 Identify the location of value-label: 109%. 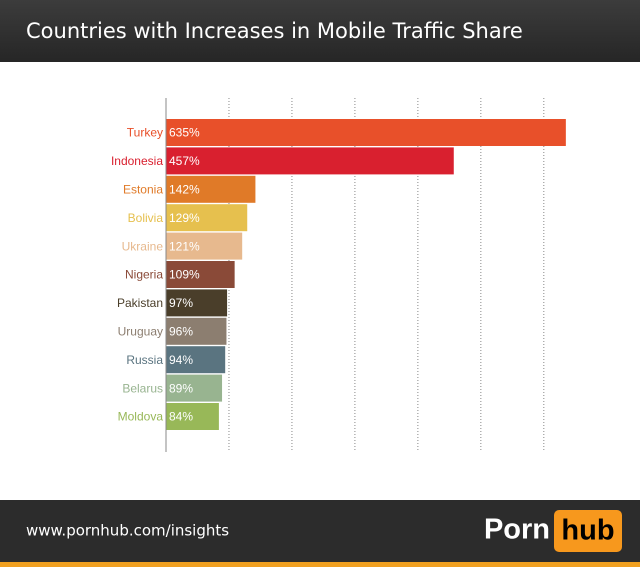
(184, 275).